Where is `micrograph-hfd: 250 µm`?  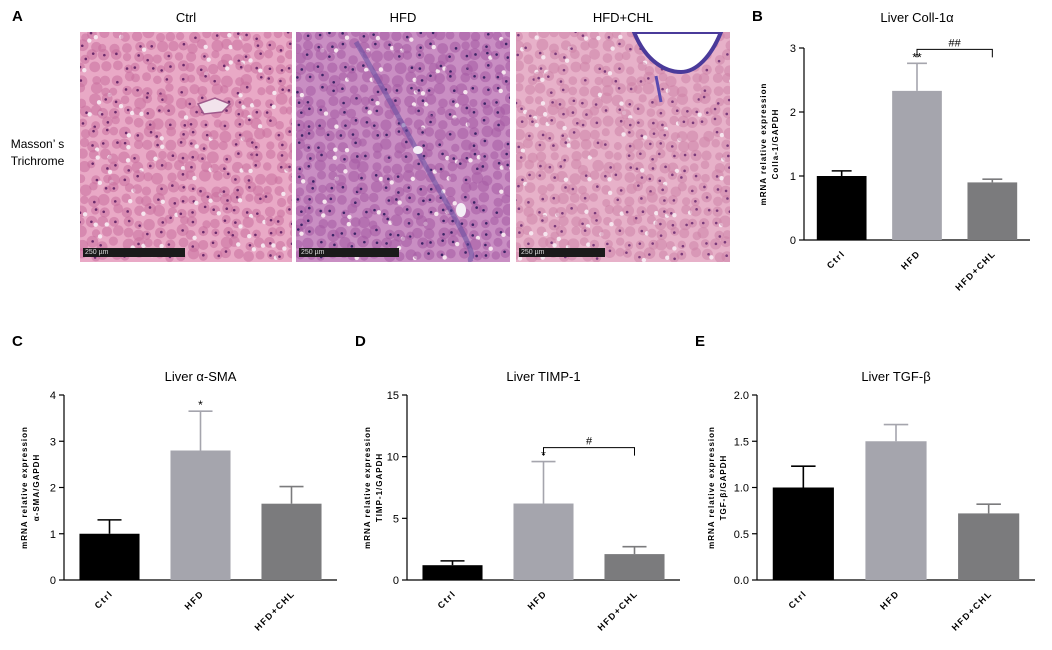
micrograph-hfd: 250 µm is located at coordinates (403, 147).